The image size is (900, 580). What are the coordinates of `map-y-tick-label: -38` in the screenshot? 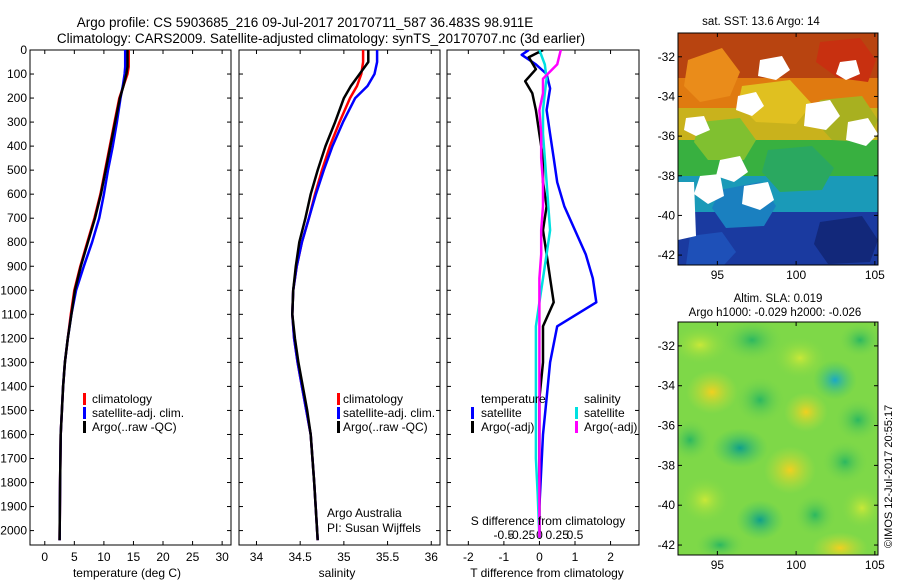 It's located at (667, 176).